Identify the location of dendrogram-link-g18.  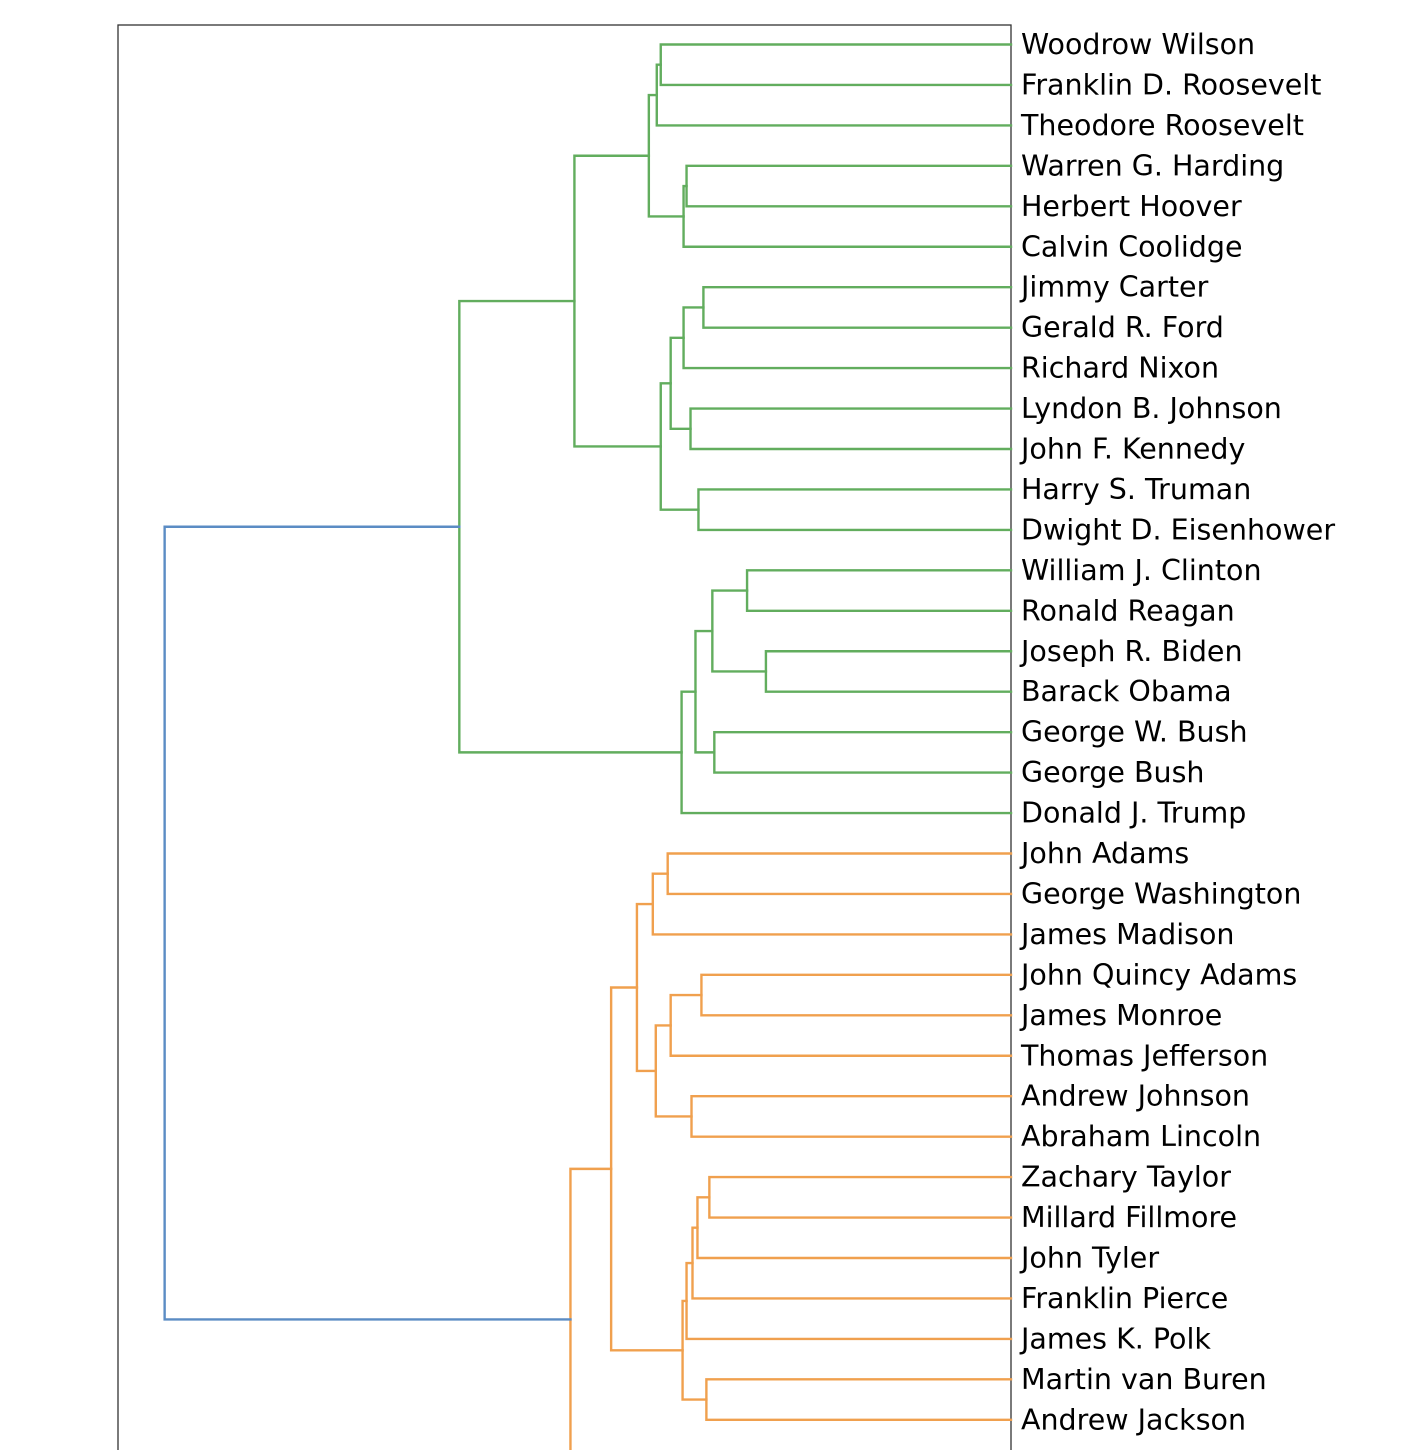
(846, 752).